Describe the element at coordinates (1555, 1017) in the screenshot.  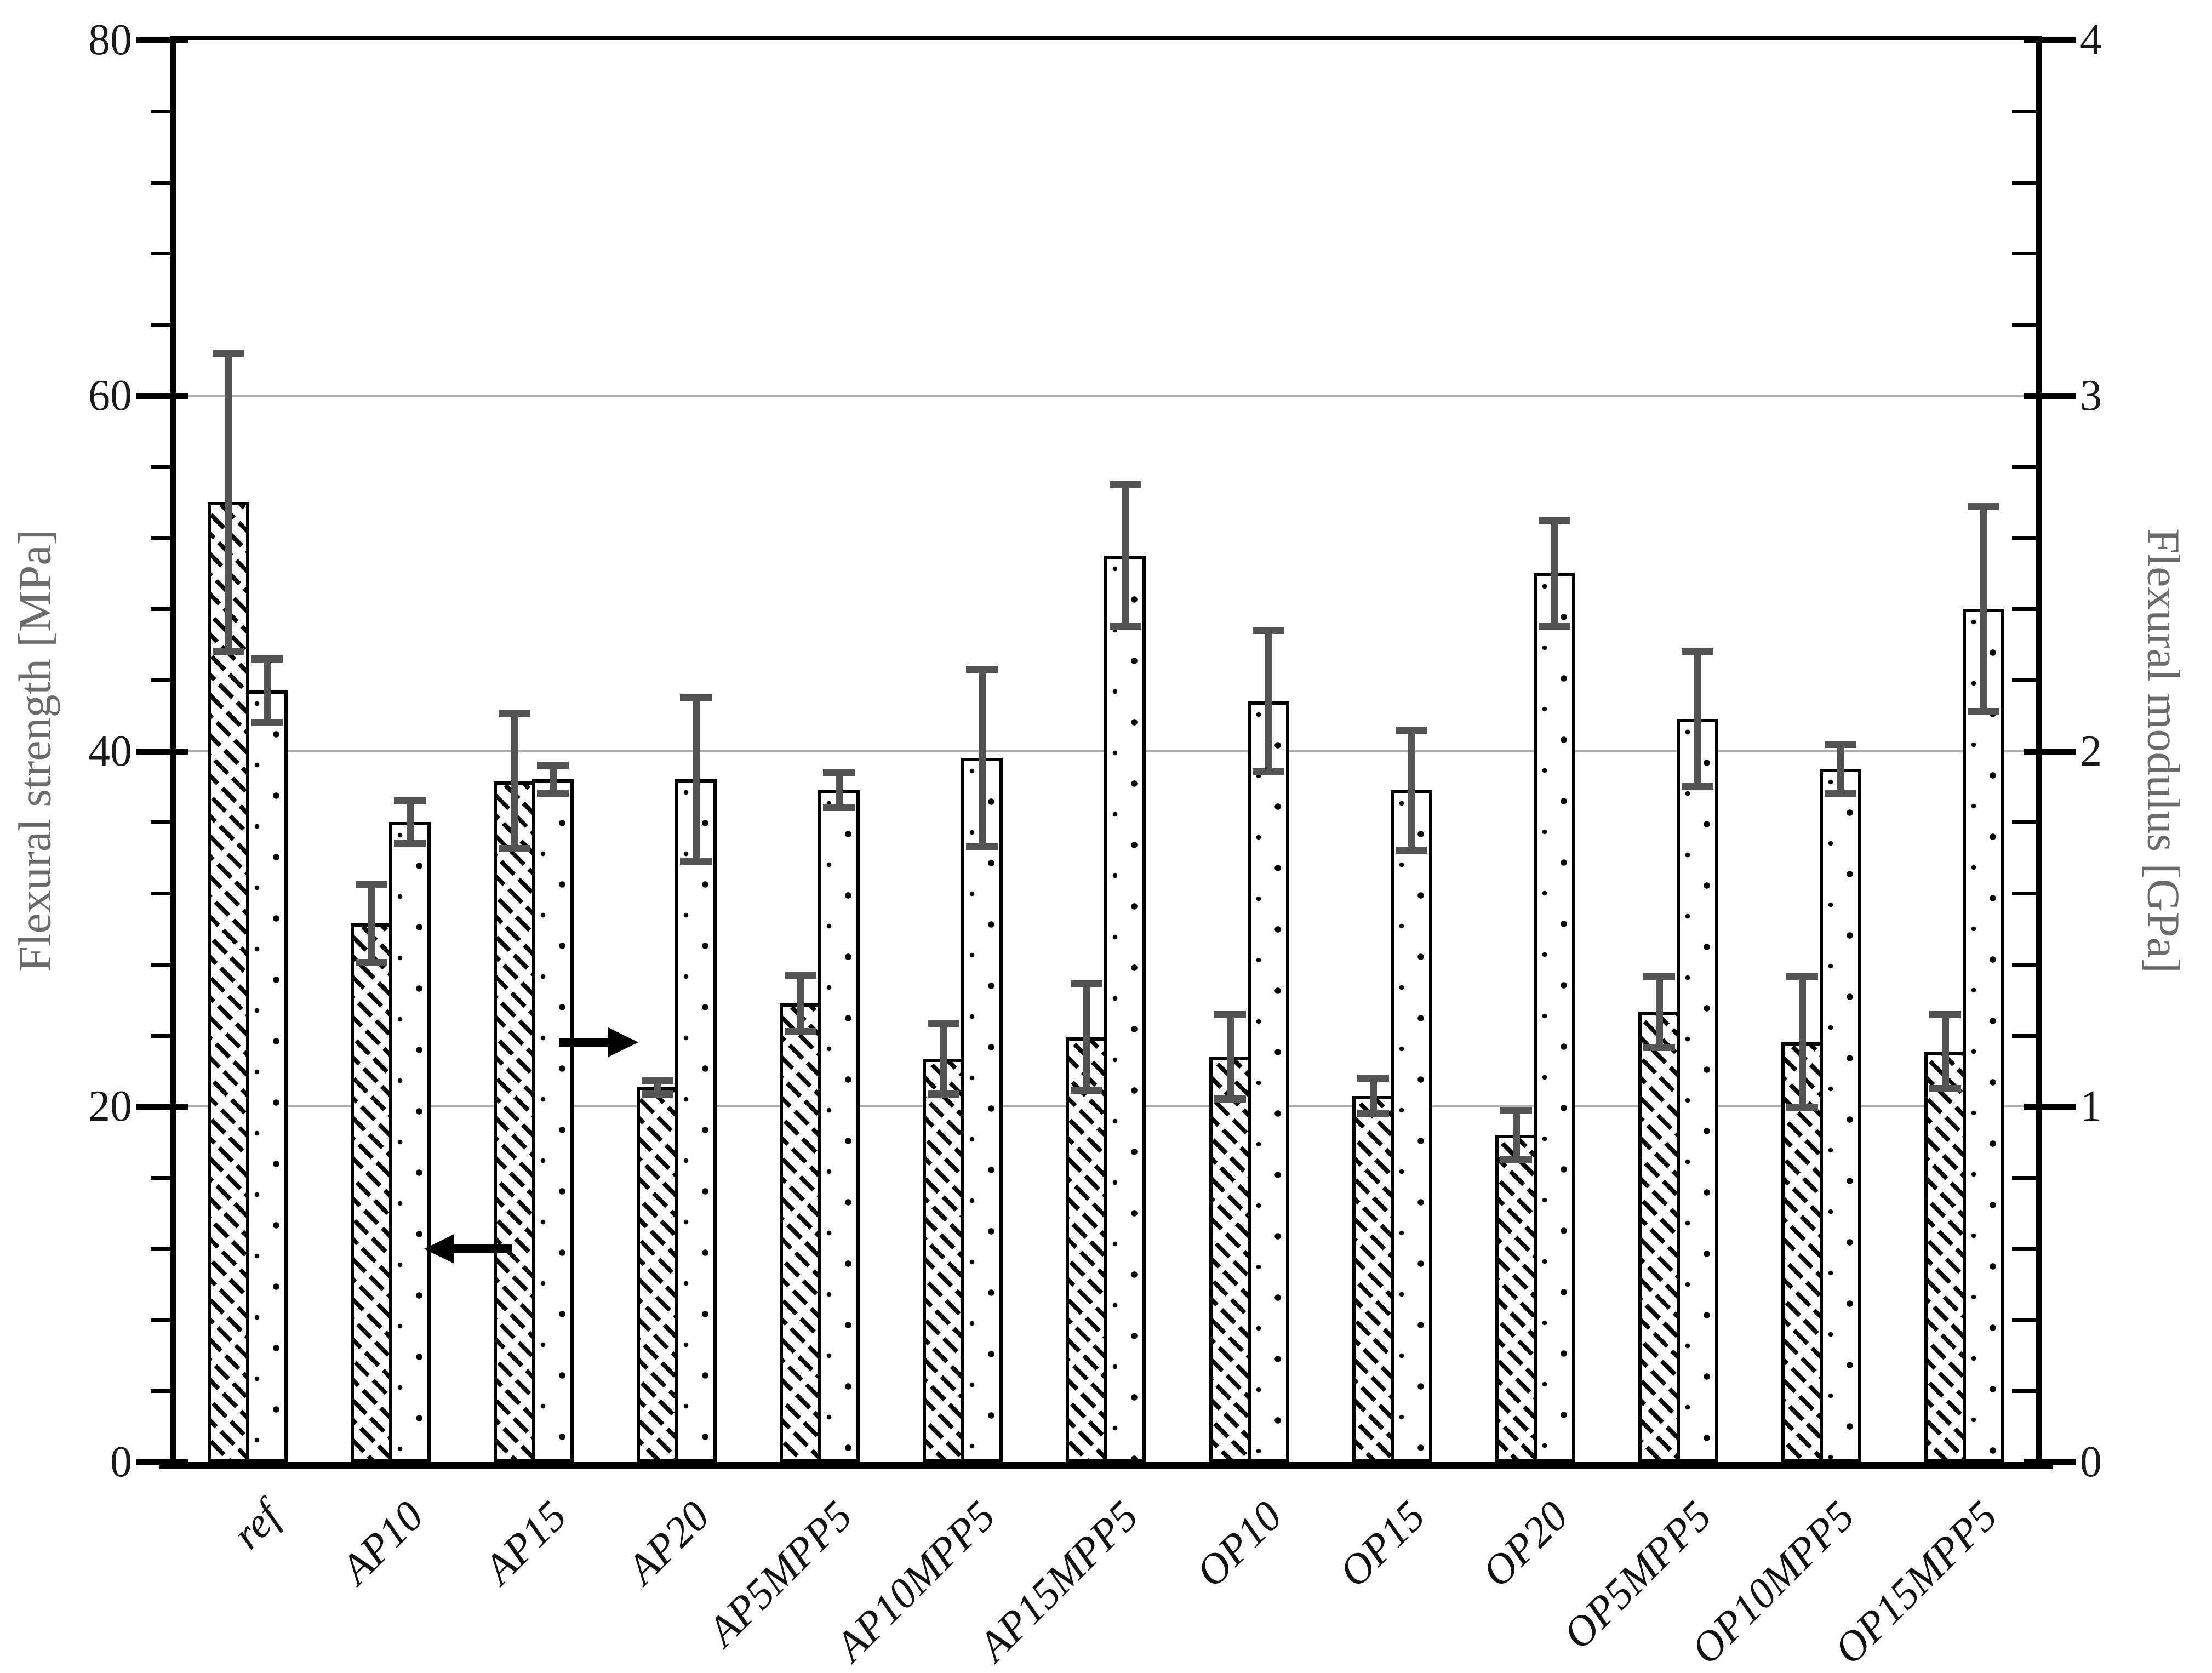
I see `bar-modulus-op20` at that location.